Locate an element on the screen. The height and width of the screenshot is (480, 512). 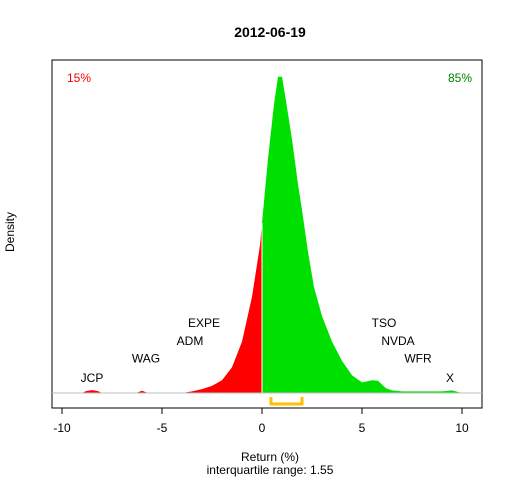
ticker-label: EXPE is located at coordinates (204, 323).